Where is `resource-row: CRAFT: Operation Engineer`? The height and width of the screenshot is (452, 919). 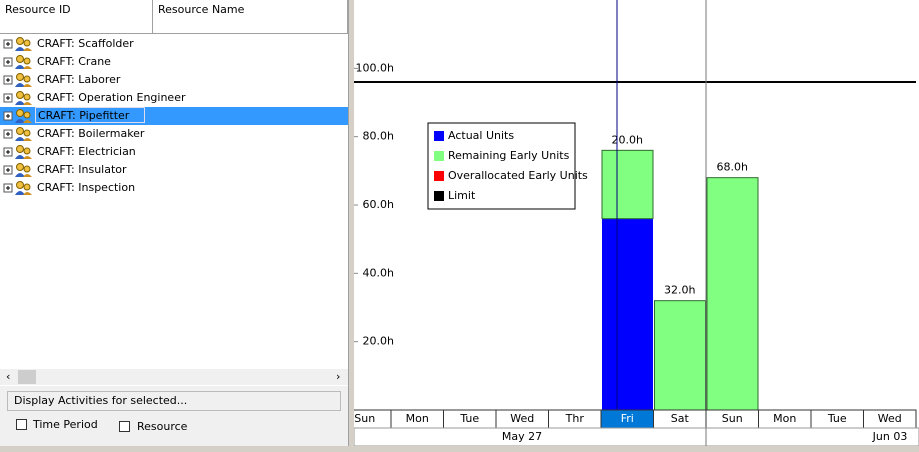 resource-row: CRAFT: Operation Engineer is located at coordinates (174, 98).